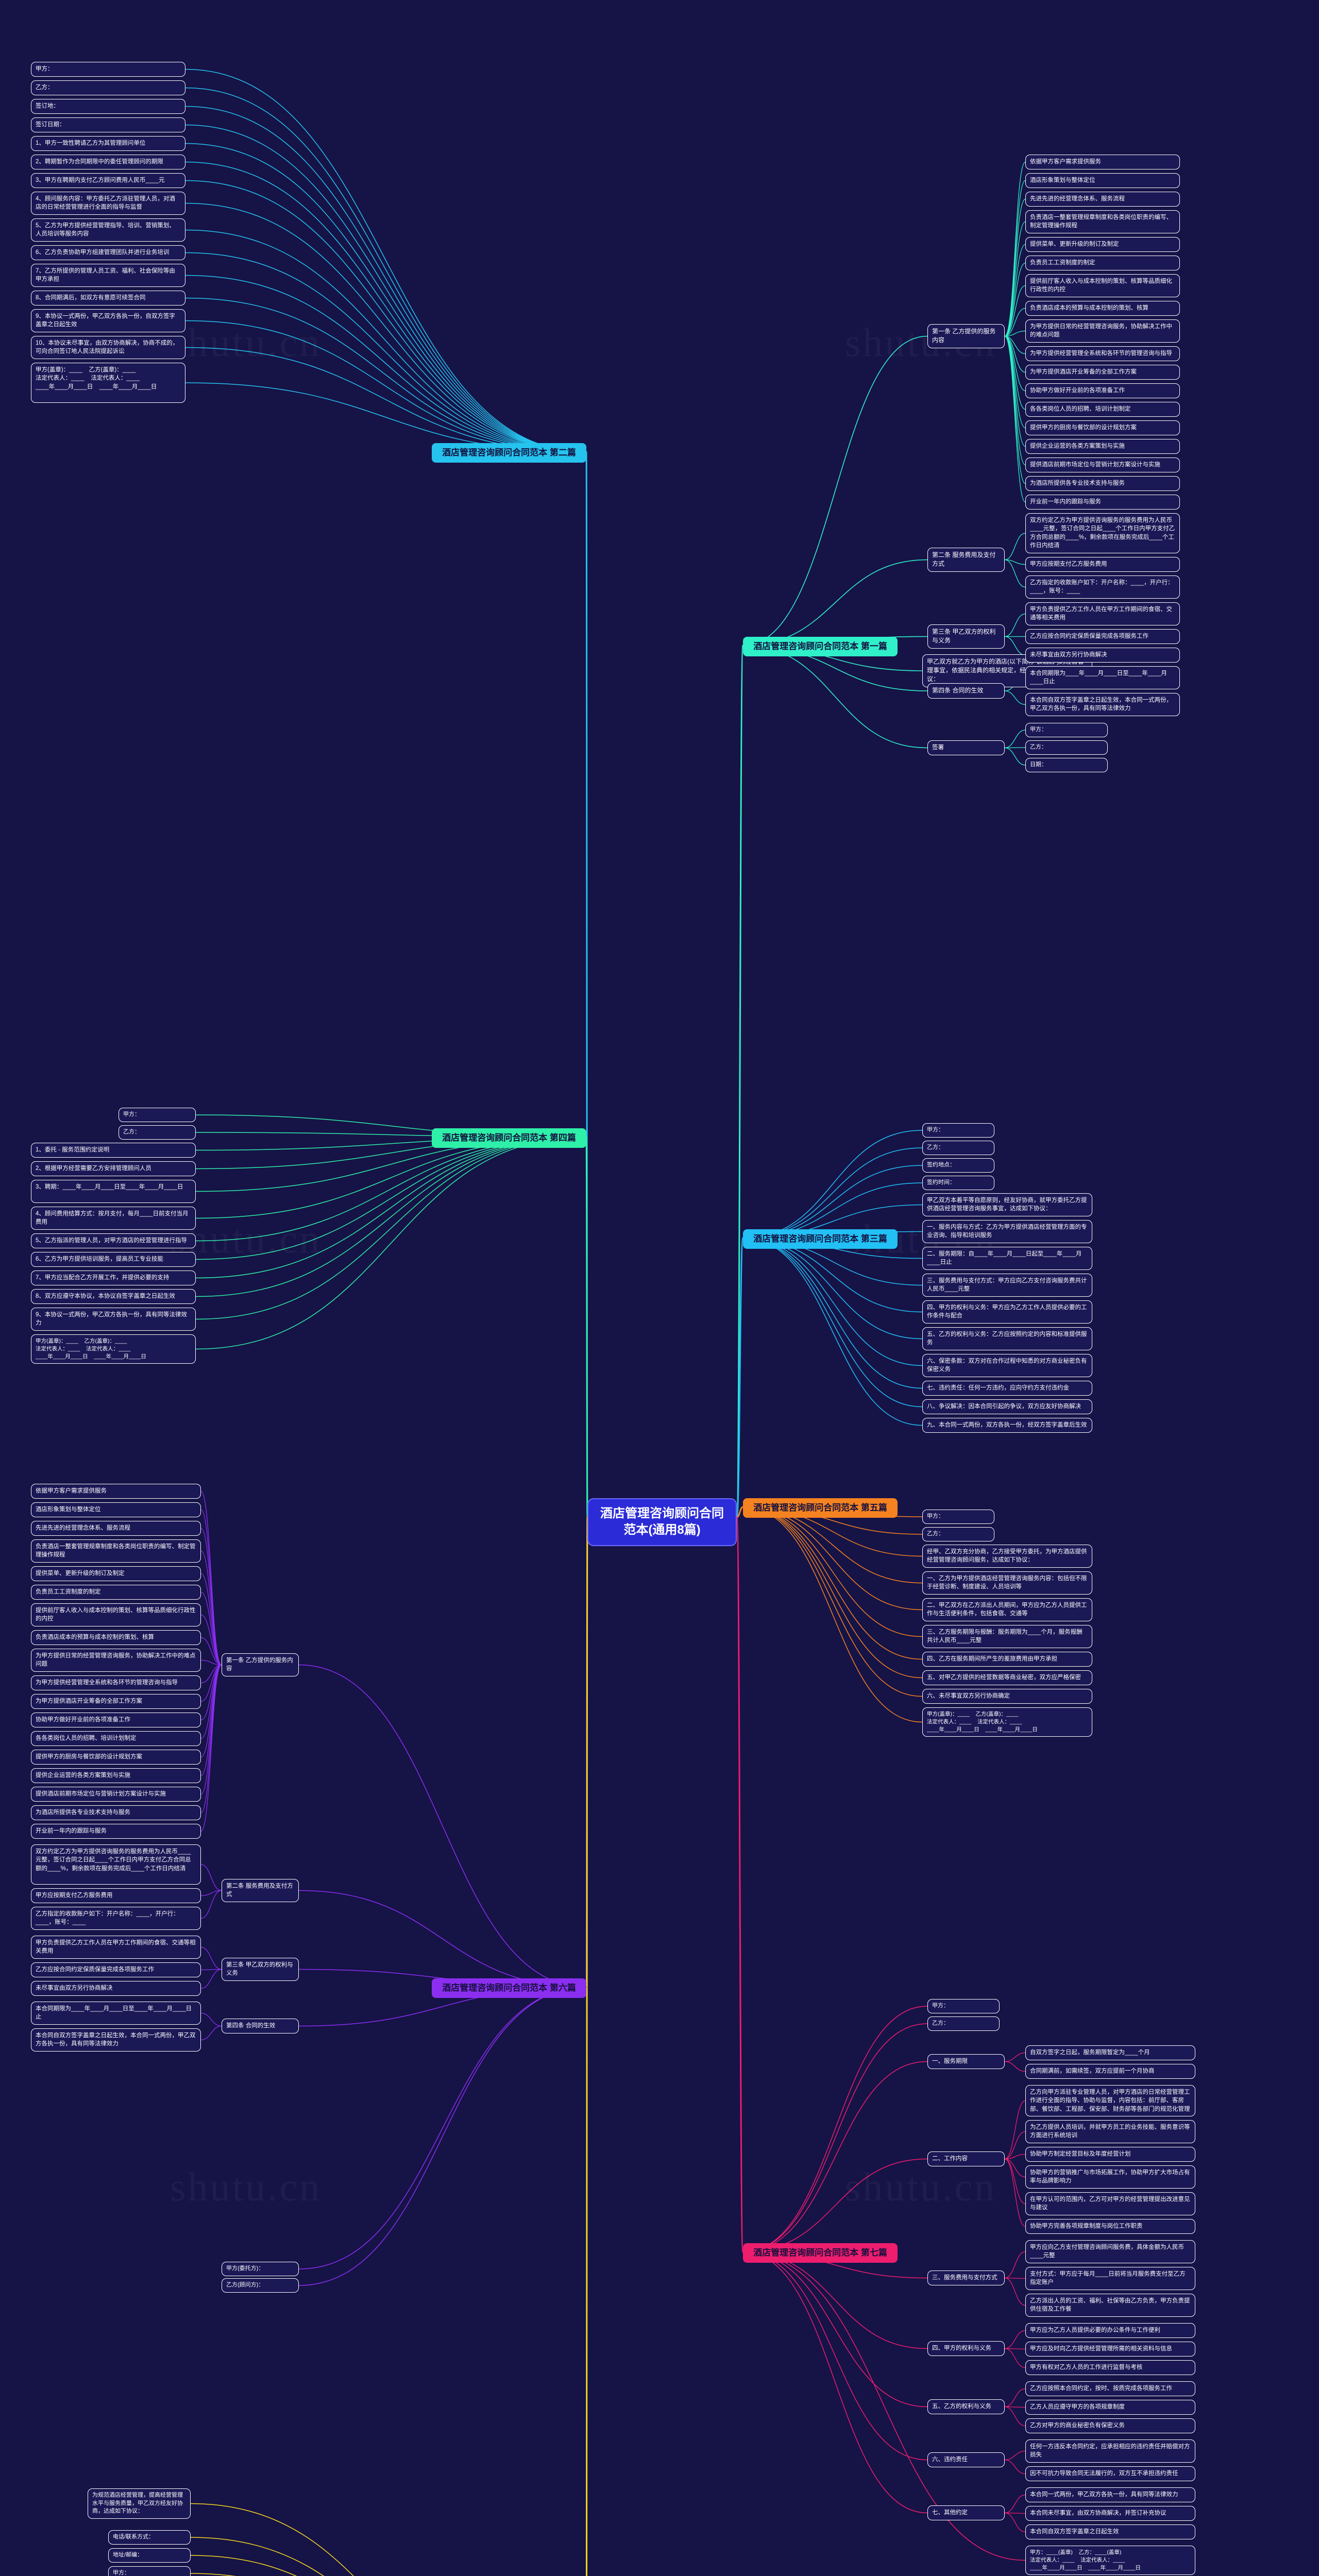 The width and height of the screenshot is (1319, 2576). I want to click on b6-g1-i4: 负责酒店一整套管理规章制度和各类岗位职责的编写、制定管理操作规程, so click(116, 1551).